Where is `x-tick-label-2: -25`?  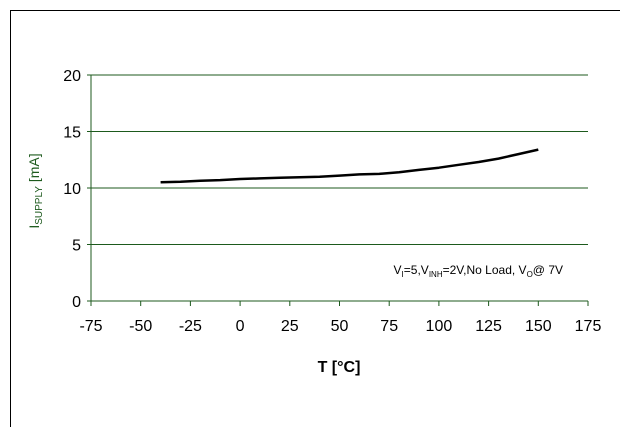 x-tick-label-2: -25 is located at coordinates (190, 326).